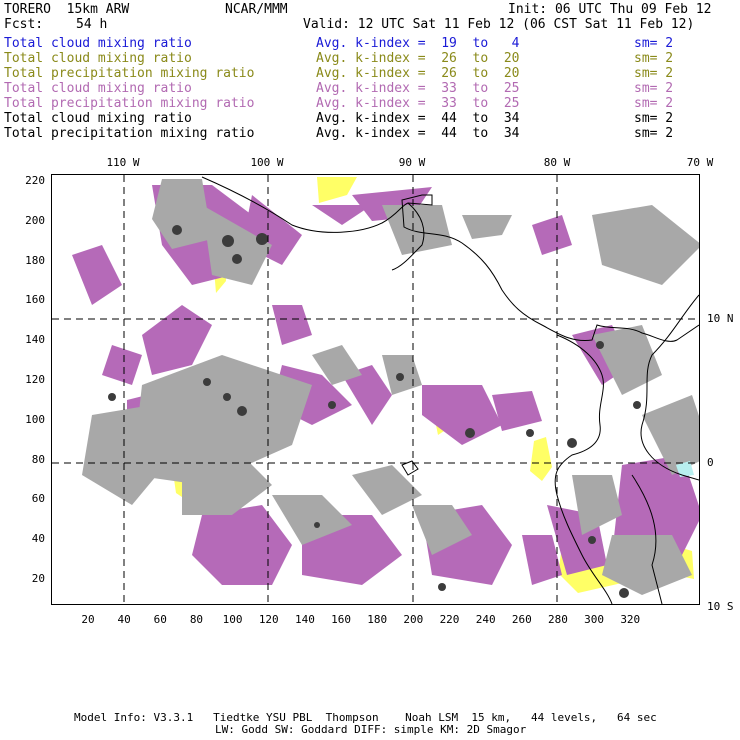 The image size is (740, 740). Describe the element at coordinates (720, 606) in the screenshot. I see `lat-label: 10 S` at that location.